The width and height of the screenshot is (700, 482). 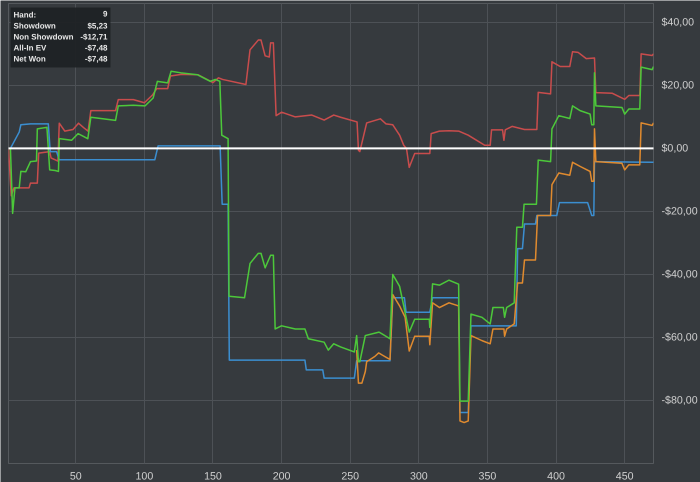 What do you see at coordinates (35, 26) in the screenshot?
I see `annotation: Showdown` at bounding box center [35, 26].